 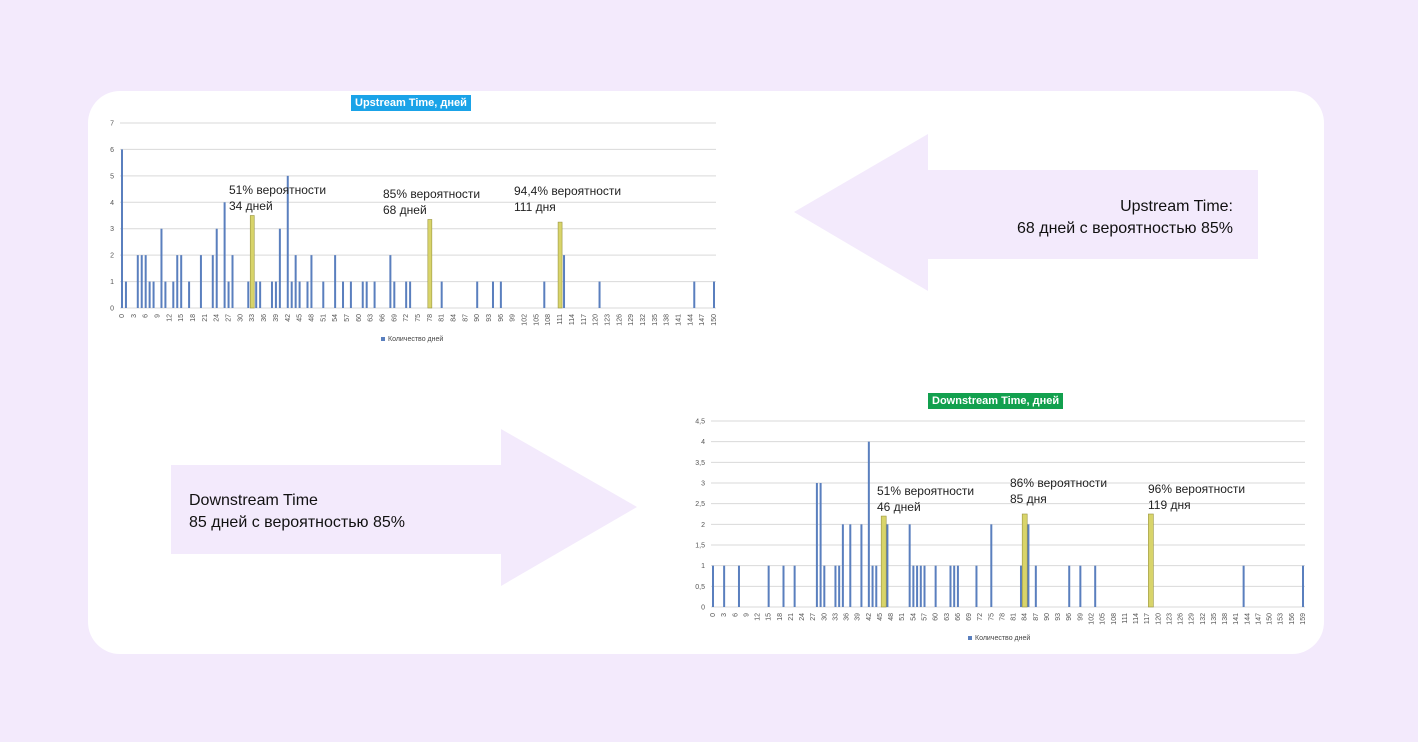 What do you see at coordinates (193, 318) in the screenshot?
I see `upstream-xtick-label: 18` at bounding box center [193, 318].